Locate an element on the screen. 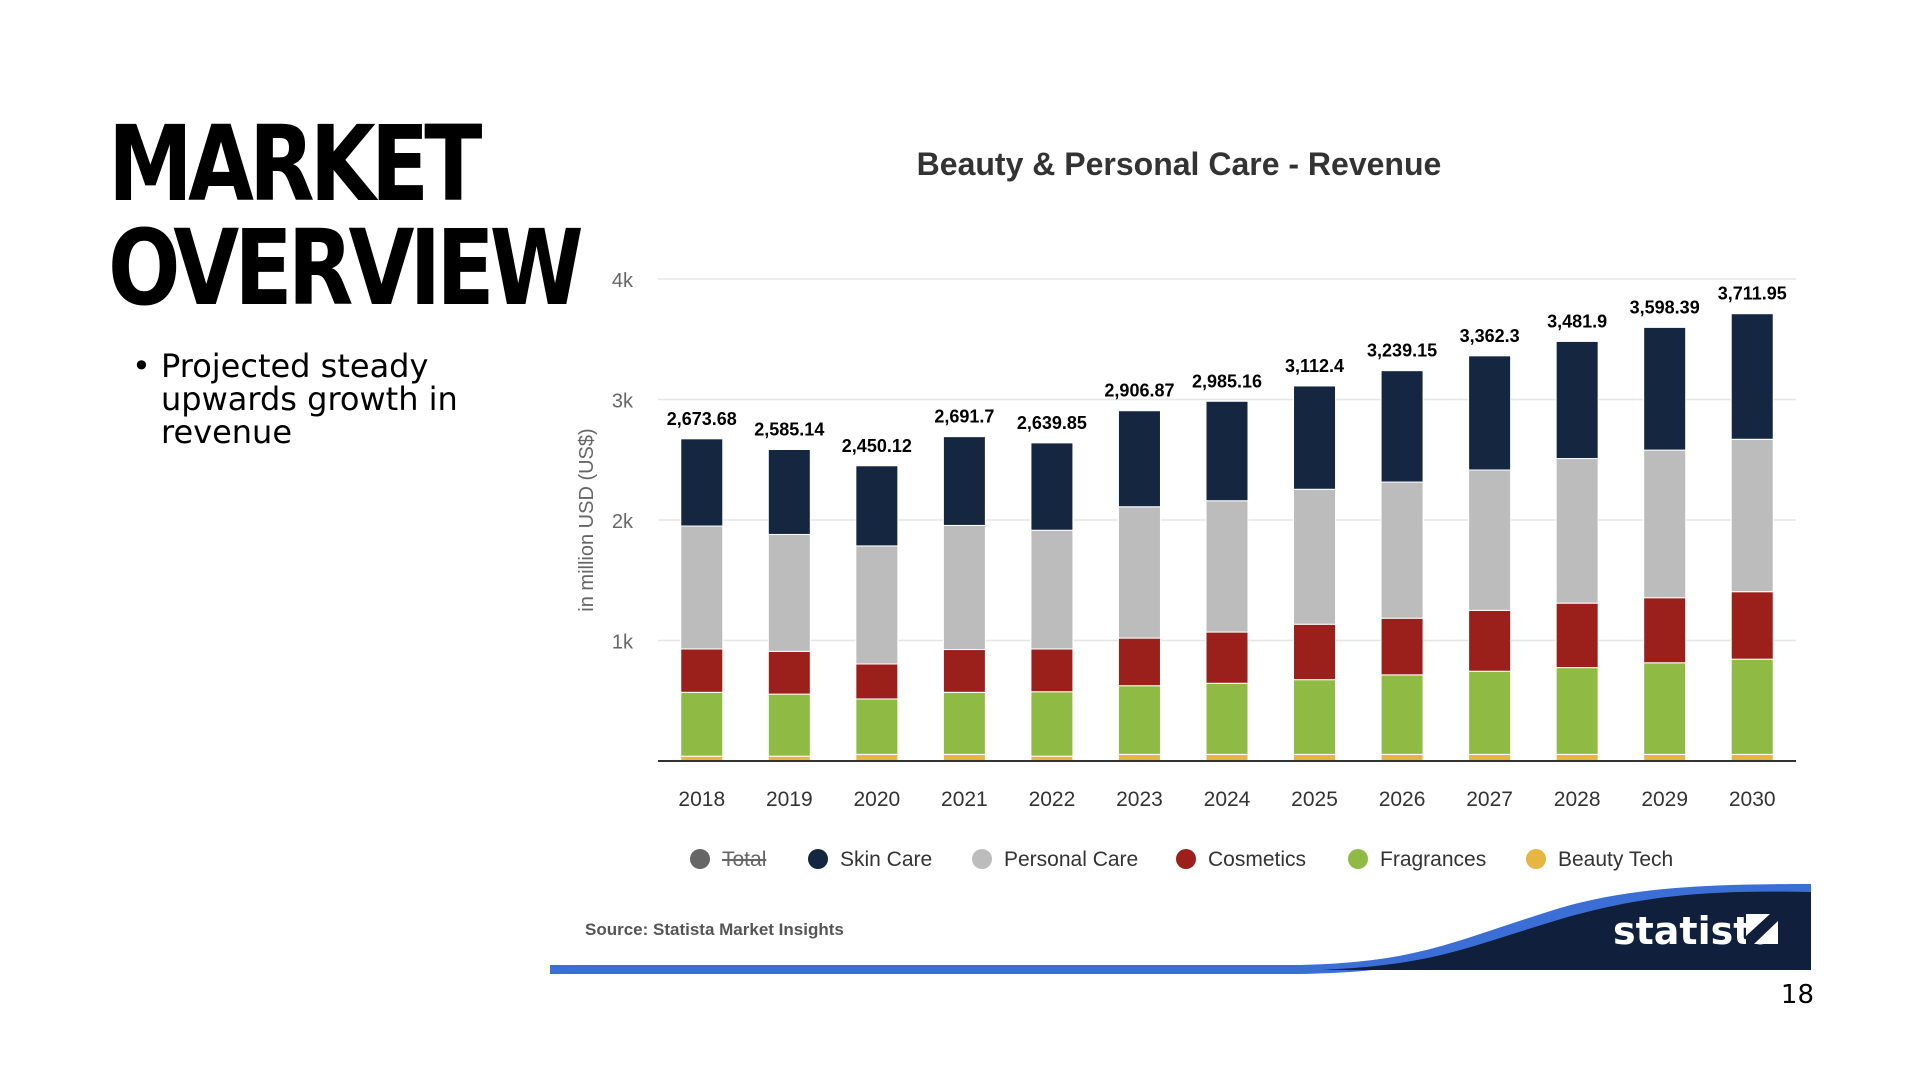 Image resolution: width=1918 pixels, height=1078 pixels. legend-label: Fragrances is located at coordinates (1433, 859).